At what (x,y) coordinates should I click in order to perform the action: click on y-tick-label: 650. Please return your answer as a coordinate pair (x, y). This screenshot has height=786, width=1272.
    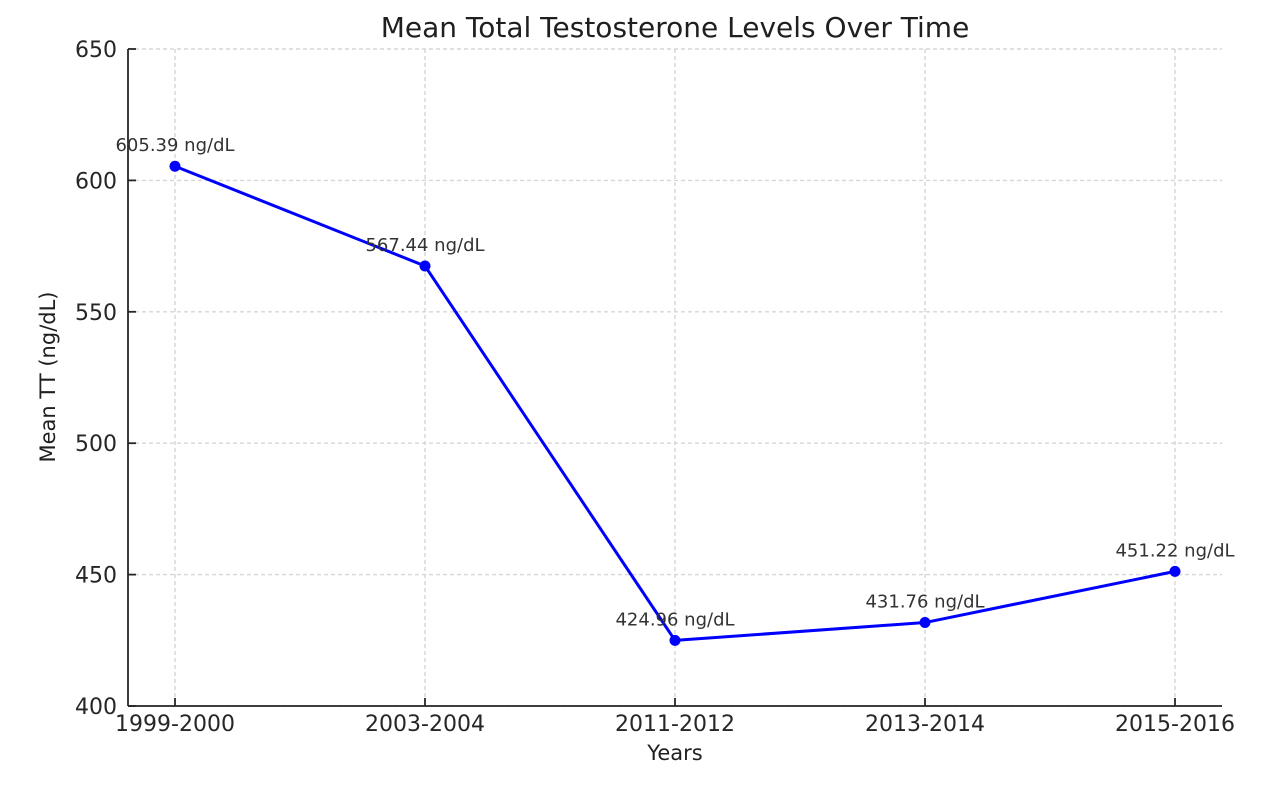
    Looking at the image, I should click on (96, 50).